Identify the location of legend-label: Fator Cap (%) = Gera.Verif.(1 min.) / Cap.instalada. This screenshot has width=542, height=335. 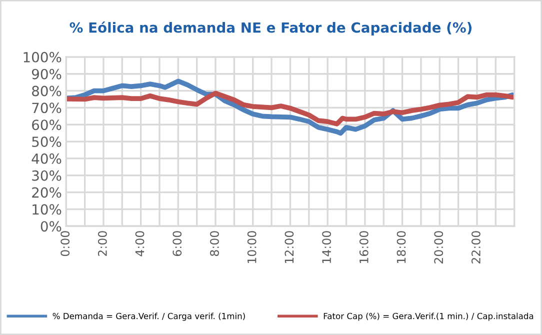
(429, 316).